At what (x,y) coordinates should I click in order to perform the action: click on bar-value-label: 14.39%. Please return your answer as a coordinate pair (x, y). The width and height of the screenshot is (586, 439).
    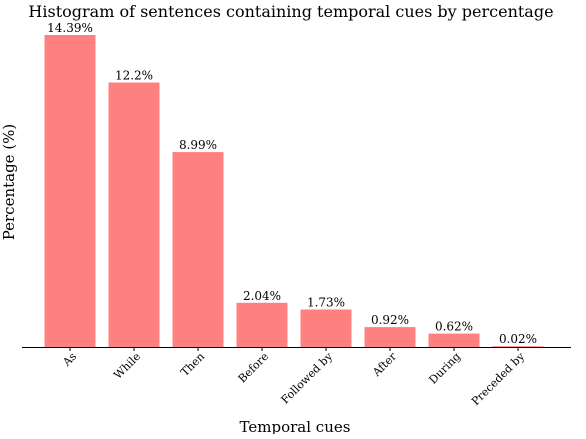
    Looking at the image, I should click on (70, 28).